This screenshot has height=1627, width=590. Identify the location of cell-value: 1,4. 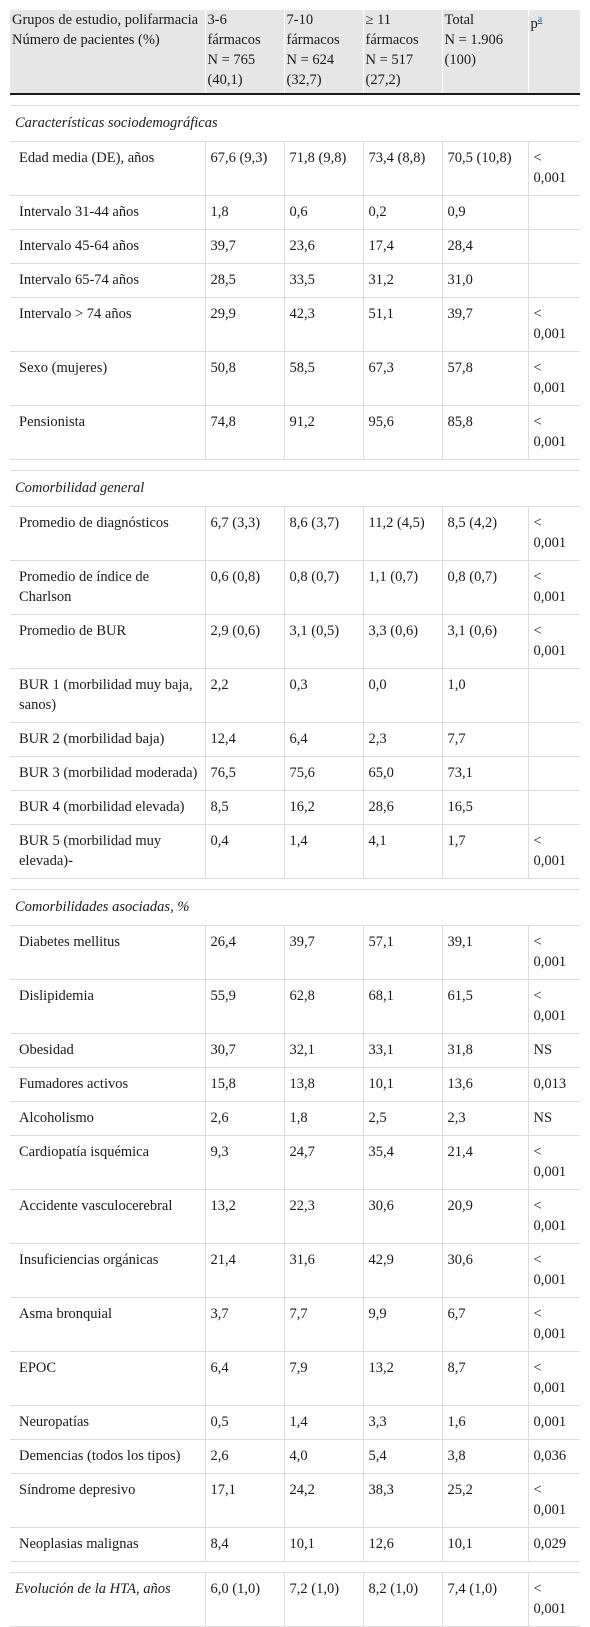
(324, 851).